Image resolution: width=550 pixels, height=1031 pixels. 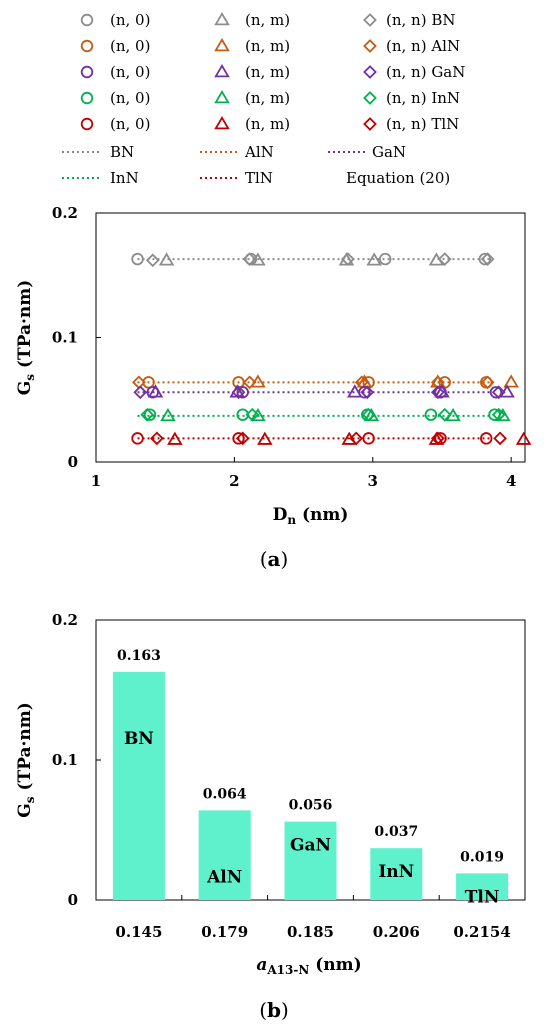 I want to click on bar-material-label: TlN, so click(x=482, y=897).